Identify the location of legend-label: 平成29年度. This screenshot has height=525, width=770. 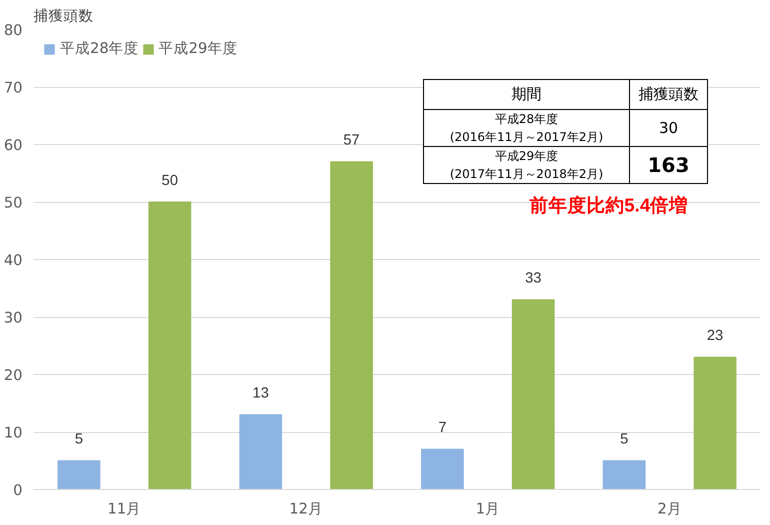
(198, 48).